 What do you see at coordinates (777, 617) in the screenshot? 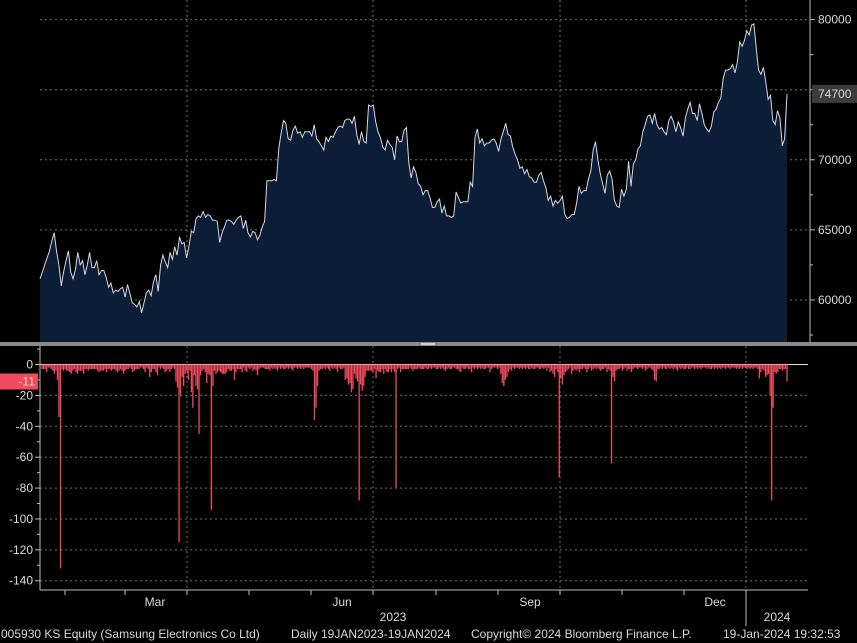
I see `year-label: 2024` at bounding box center [777, 617].